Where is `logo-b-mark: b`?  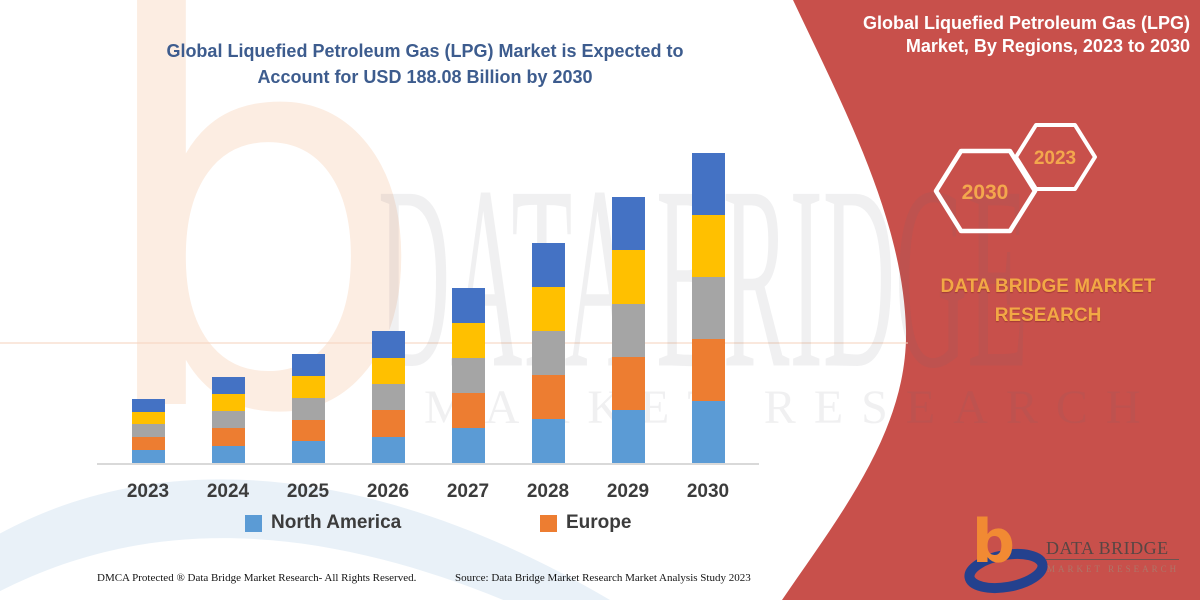 logo-b-mark: b is located at coordinates (993, 542).